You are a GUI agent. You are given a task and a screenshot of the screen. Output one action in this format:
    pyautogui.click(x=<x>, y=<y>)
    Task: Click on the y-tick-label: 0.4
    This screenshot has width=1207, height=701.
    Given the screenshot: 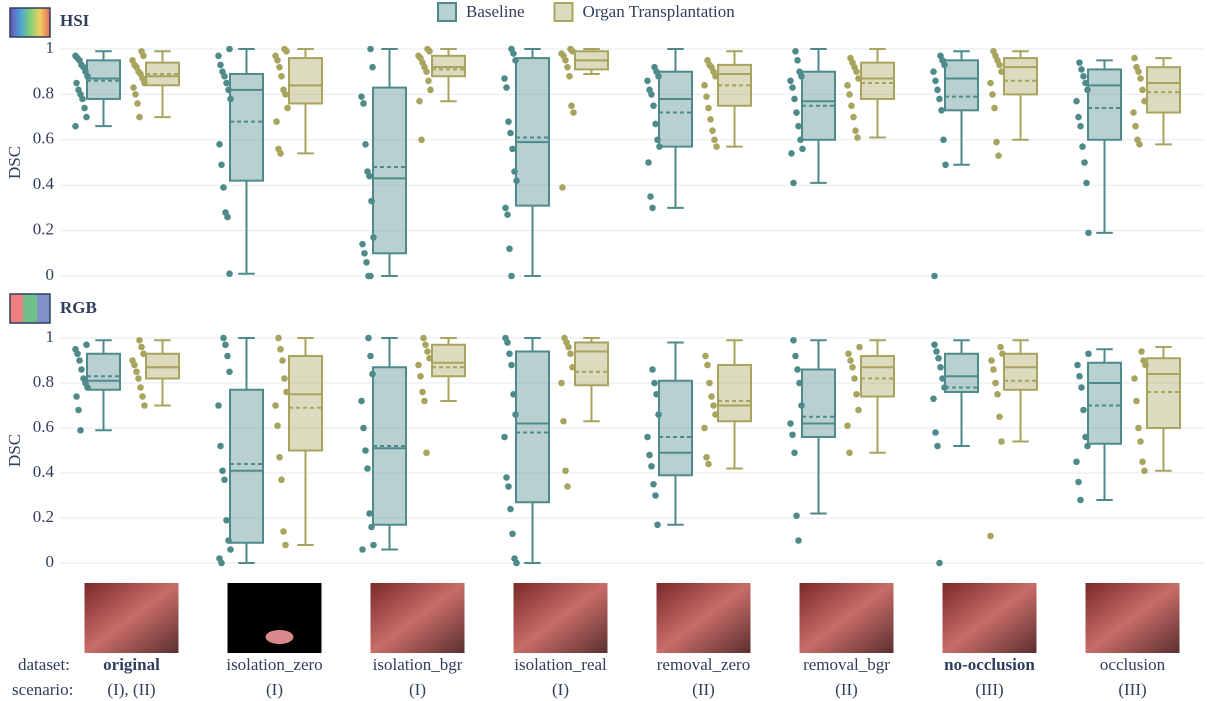 What is the action you would take?
    pyautogui.click(x=44, y=183)
    